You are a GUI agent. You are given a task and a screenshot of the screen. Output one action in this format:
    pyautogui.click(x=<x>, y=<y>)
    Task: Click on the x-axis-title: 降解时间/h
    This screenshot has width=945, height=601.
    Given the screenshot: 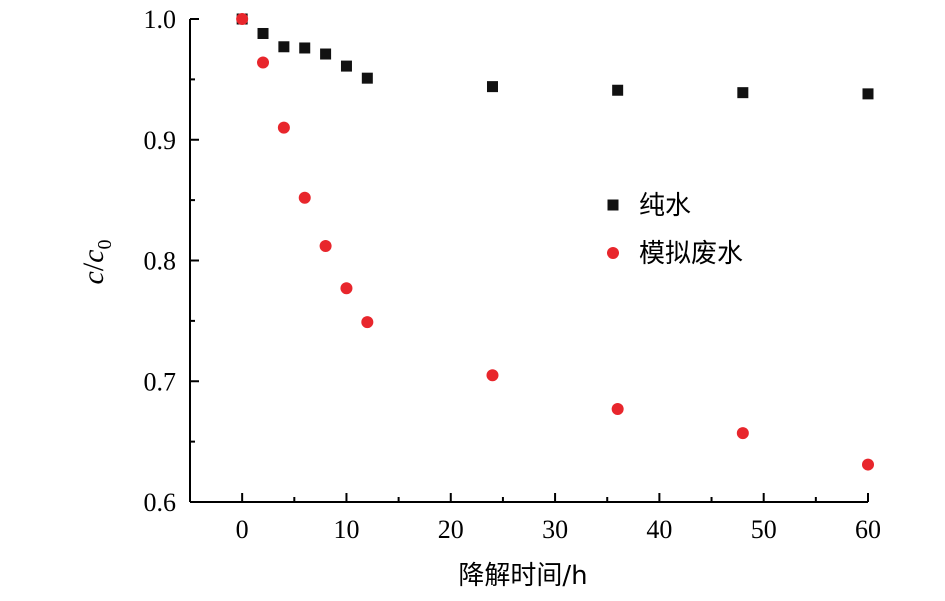 What is the action you would take?
    pyautogui.click(x=522, y=576)
    